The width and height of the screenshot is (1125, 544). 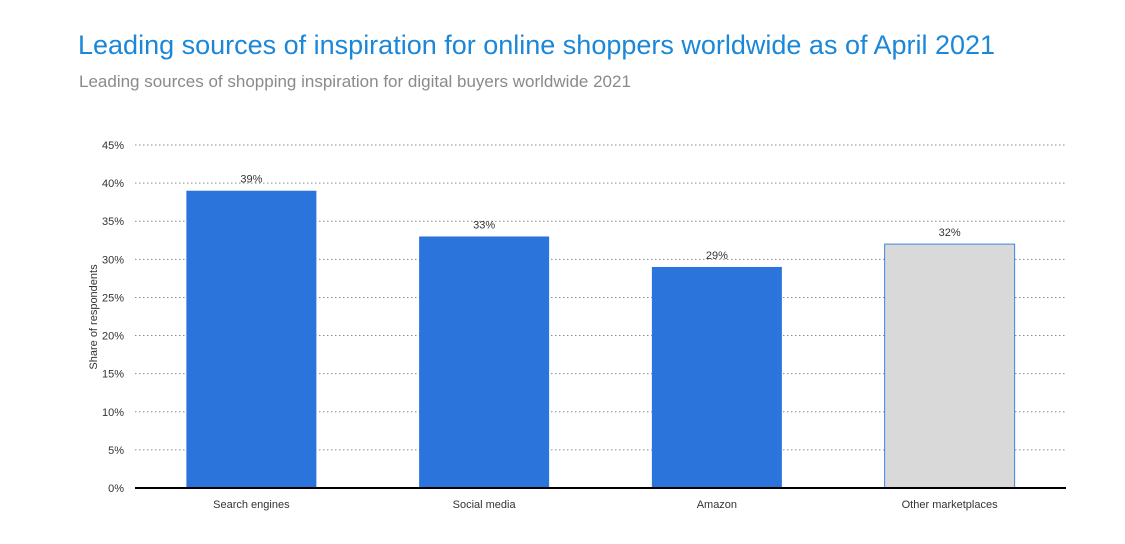 What do you see at coordinates (113, 317) in the screenshot?
I see `y-tick-labels: 0% 5% 10% 15% 20% 25% 30% 35% 40% 45%` at bounding box center [113, 317].